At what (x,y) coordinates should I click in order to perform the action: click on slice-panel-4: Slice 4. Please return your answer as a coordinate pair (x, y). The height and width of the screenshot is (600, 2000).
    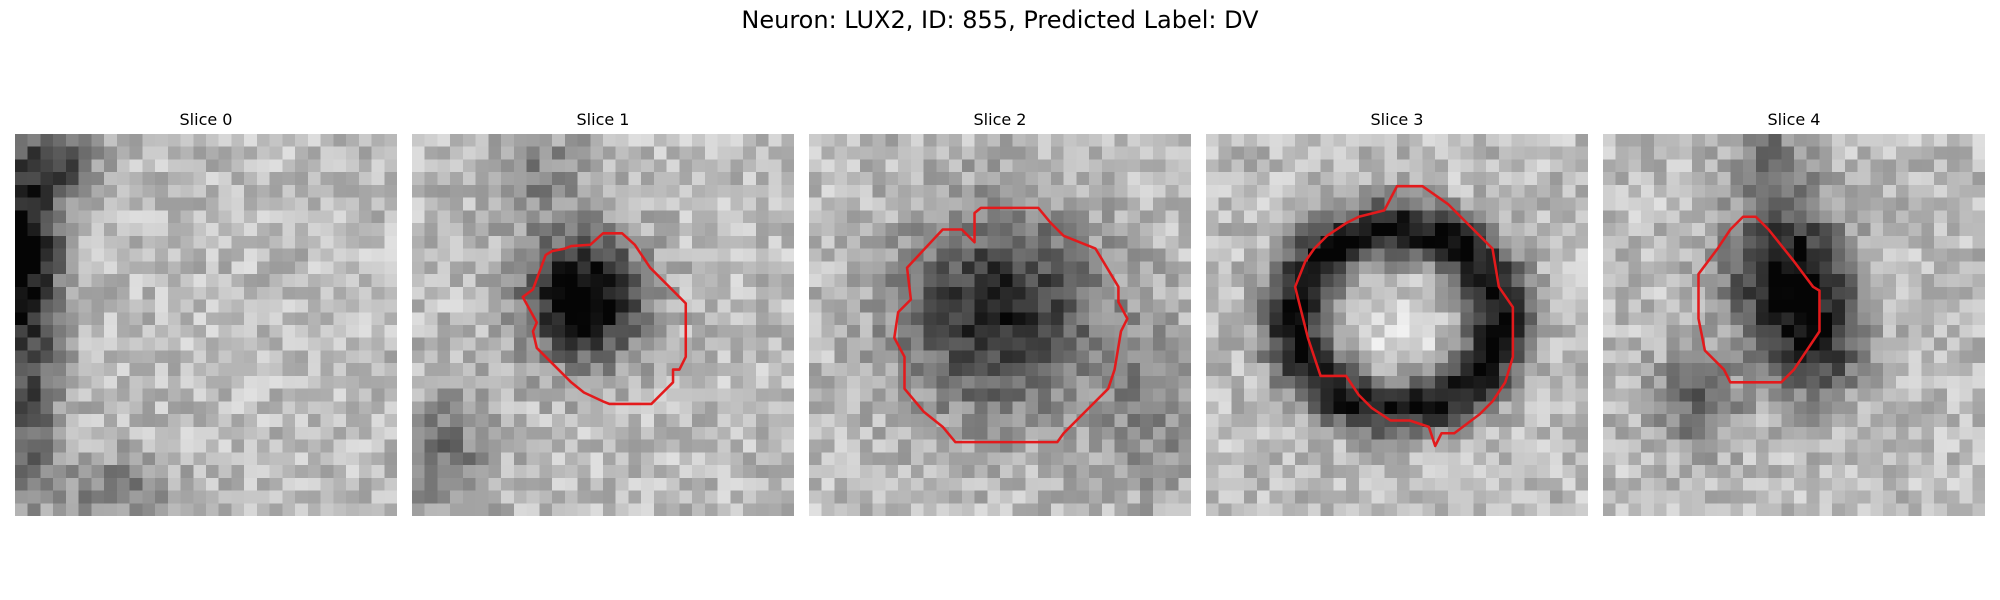
    Looking at the image, I should click on (1794, 312).